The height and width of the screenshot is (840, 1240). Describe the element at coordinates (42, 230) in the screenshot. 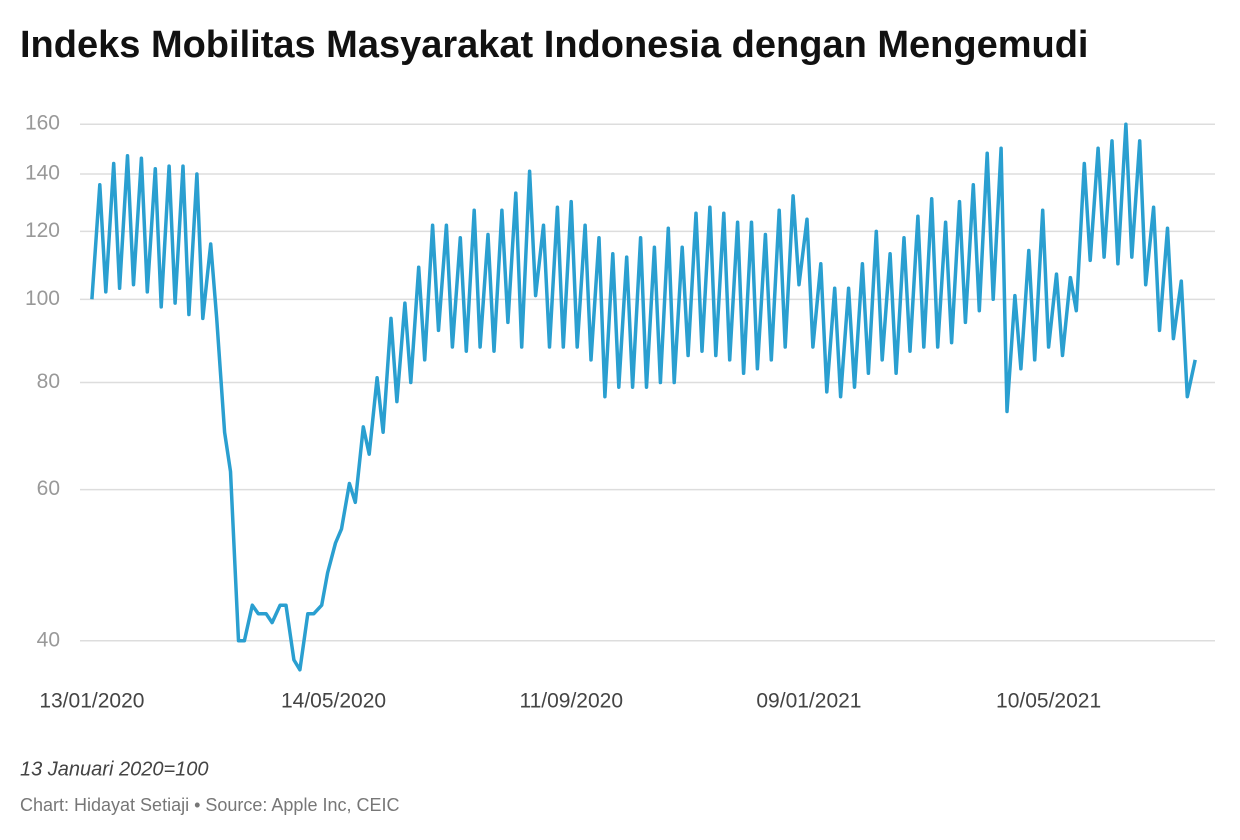

I see `y-tick-label: 120` at that location.